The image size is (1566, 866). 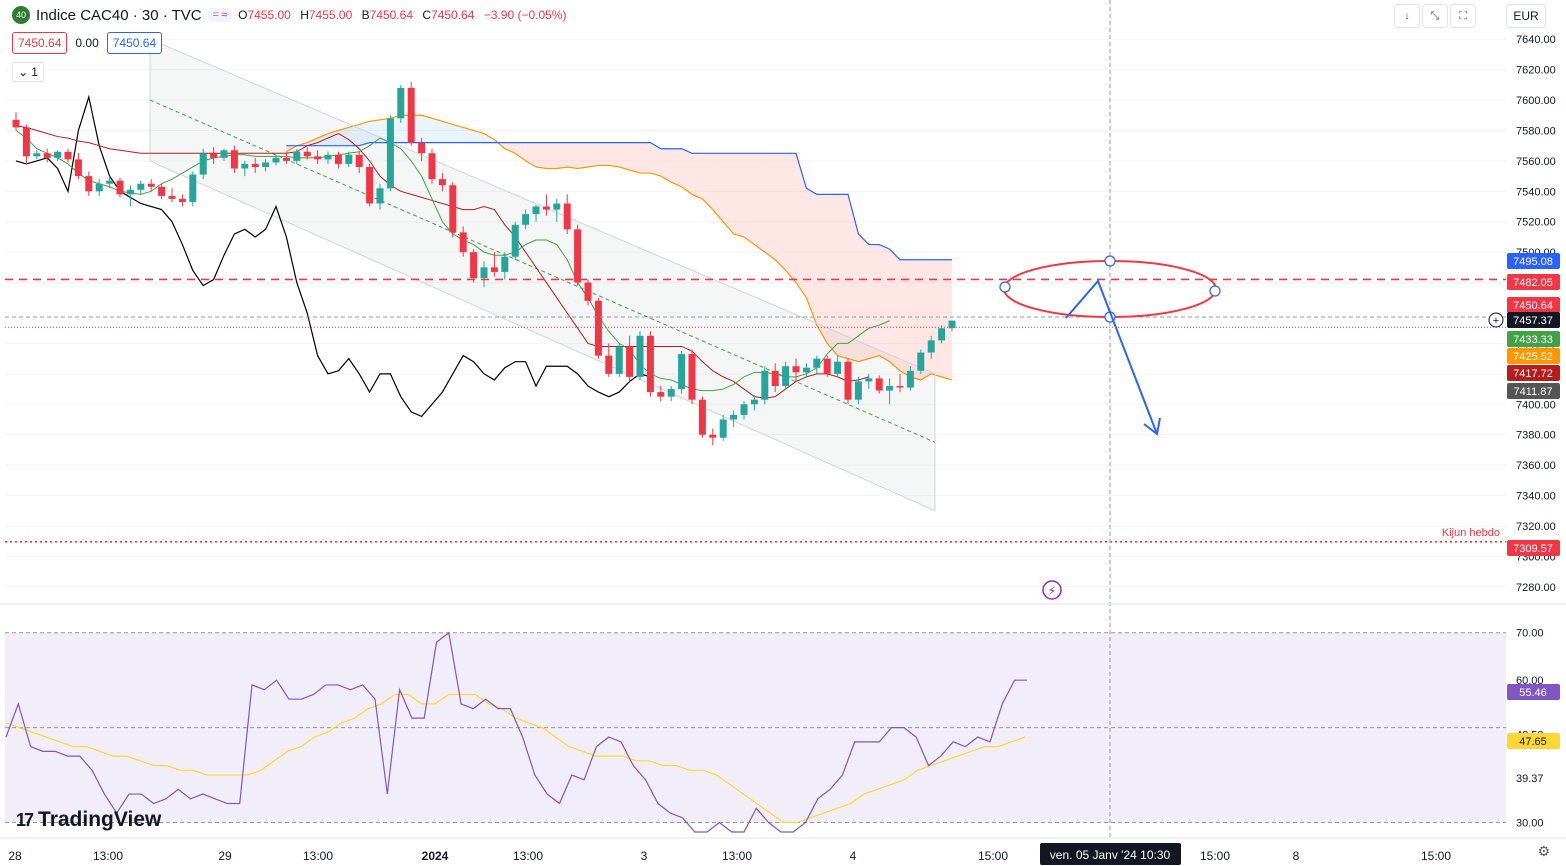 What do you see at coordinates (25, 819) in the screenshot?
I see `tradingview-mark-icon: 17` at bounding box center [25, 819].